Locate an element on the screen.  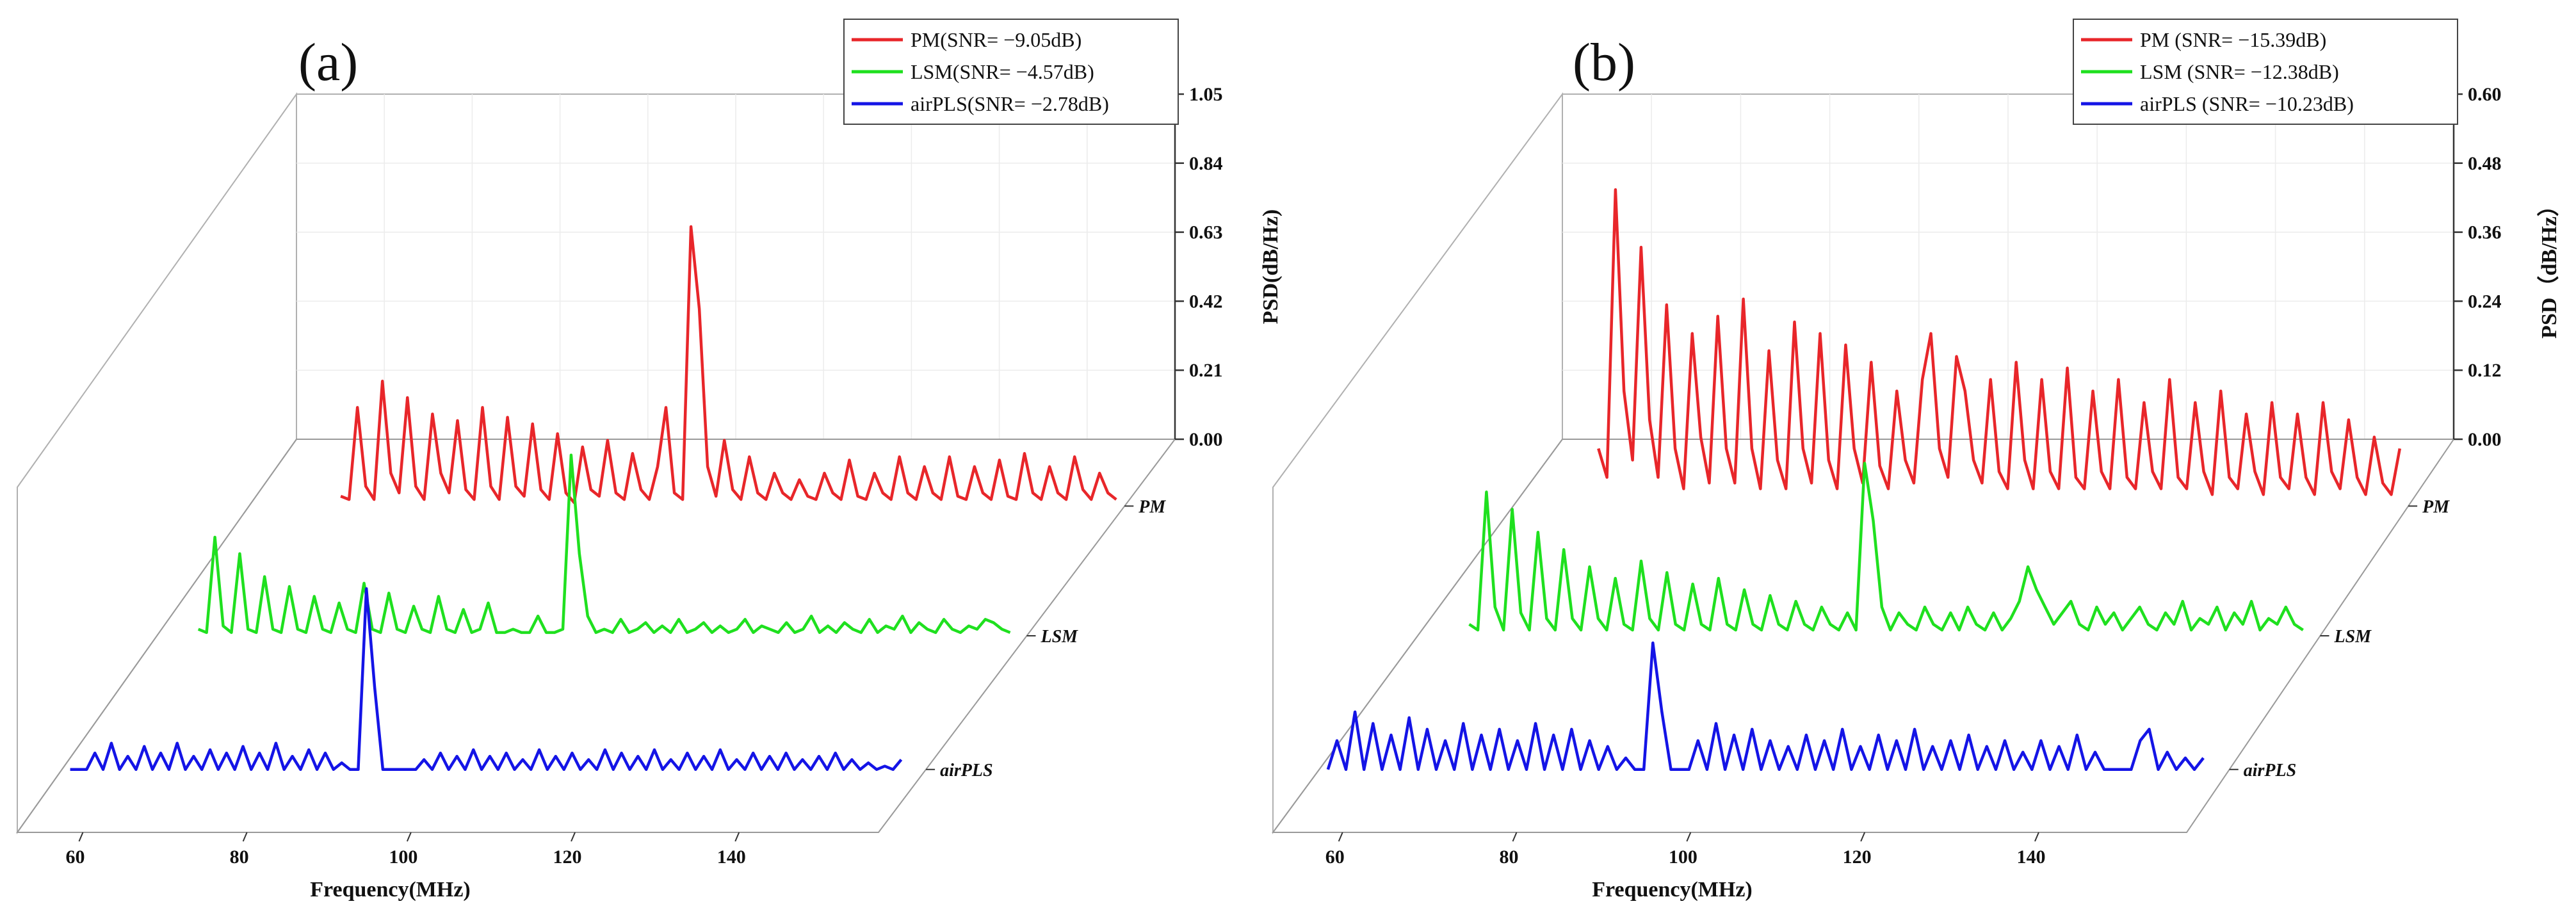
z-tick-label: 0.60 is located at coordinates (2485, 94).